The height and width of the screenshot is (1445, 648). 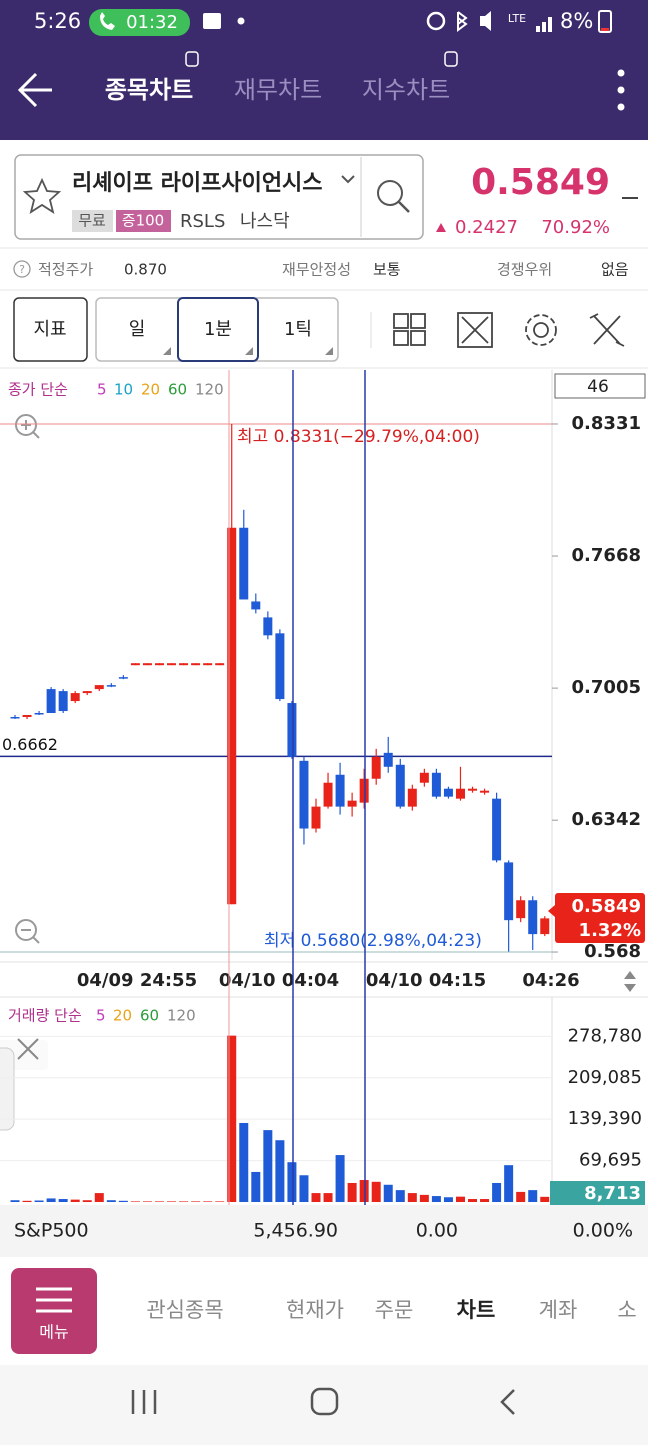 I want to click on nav-item: 소, so click(x=626, y=1310).